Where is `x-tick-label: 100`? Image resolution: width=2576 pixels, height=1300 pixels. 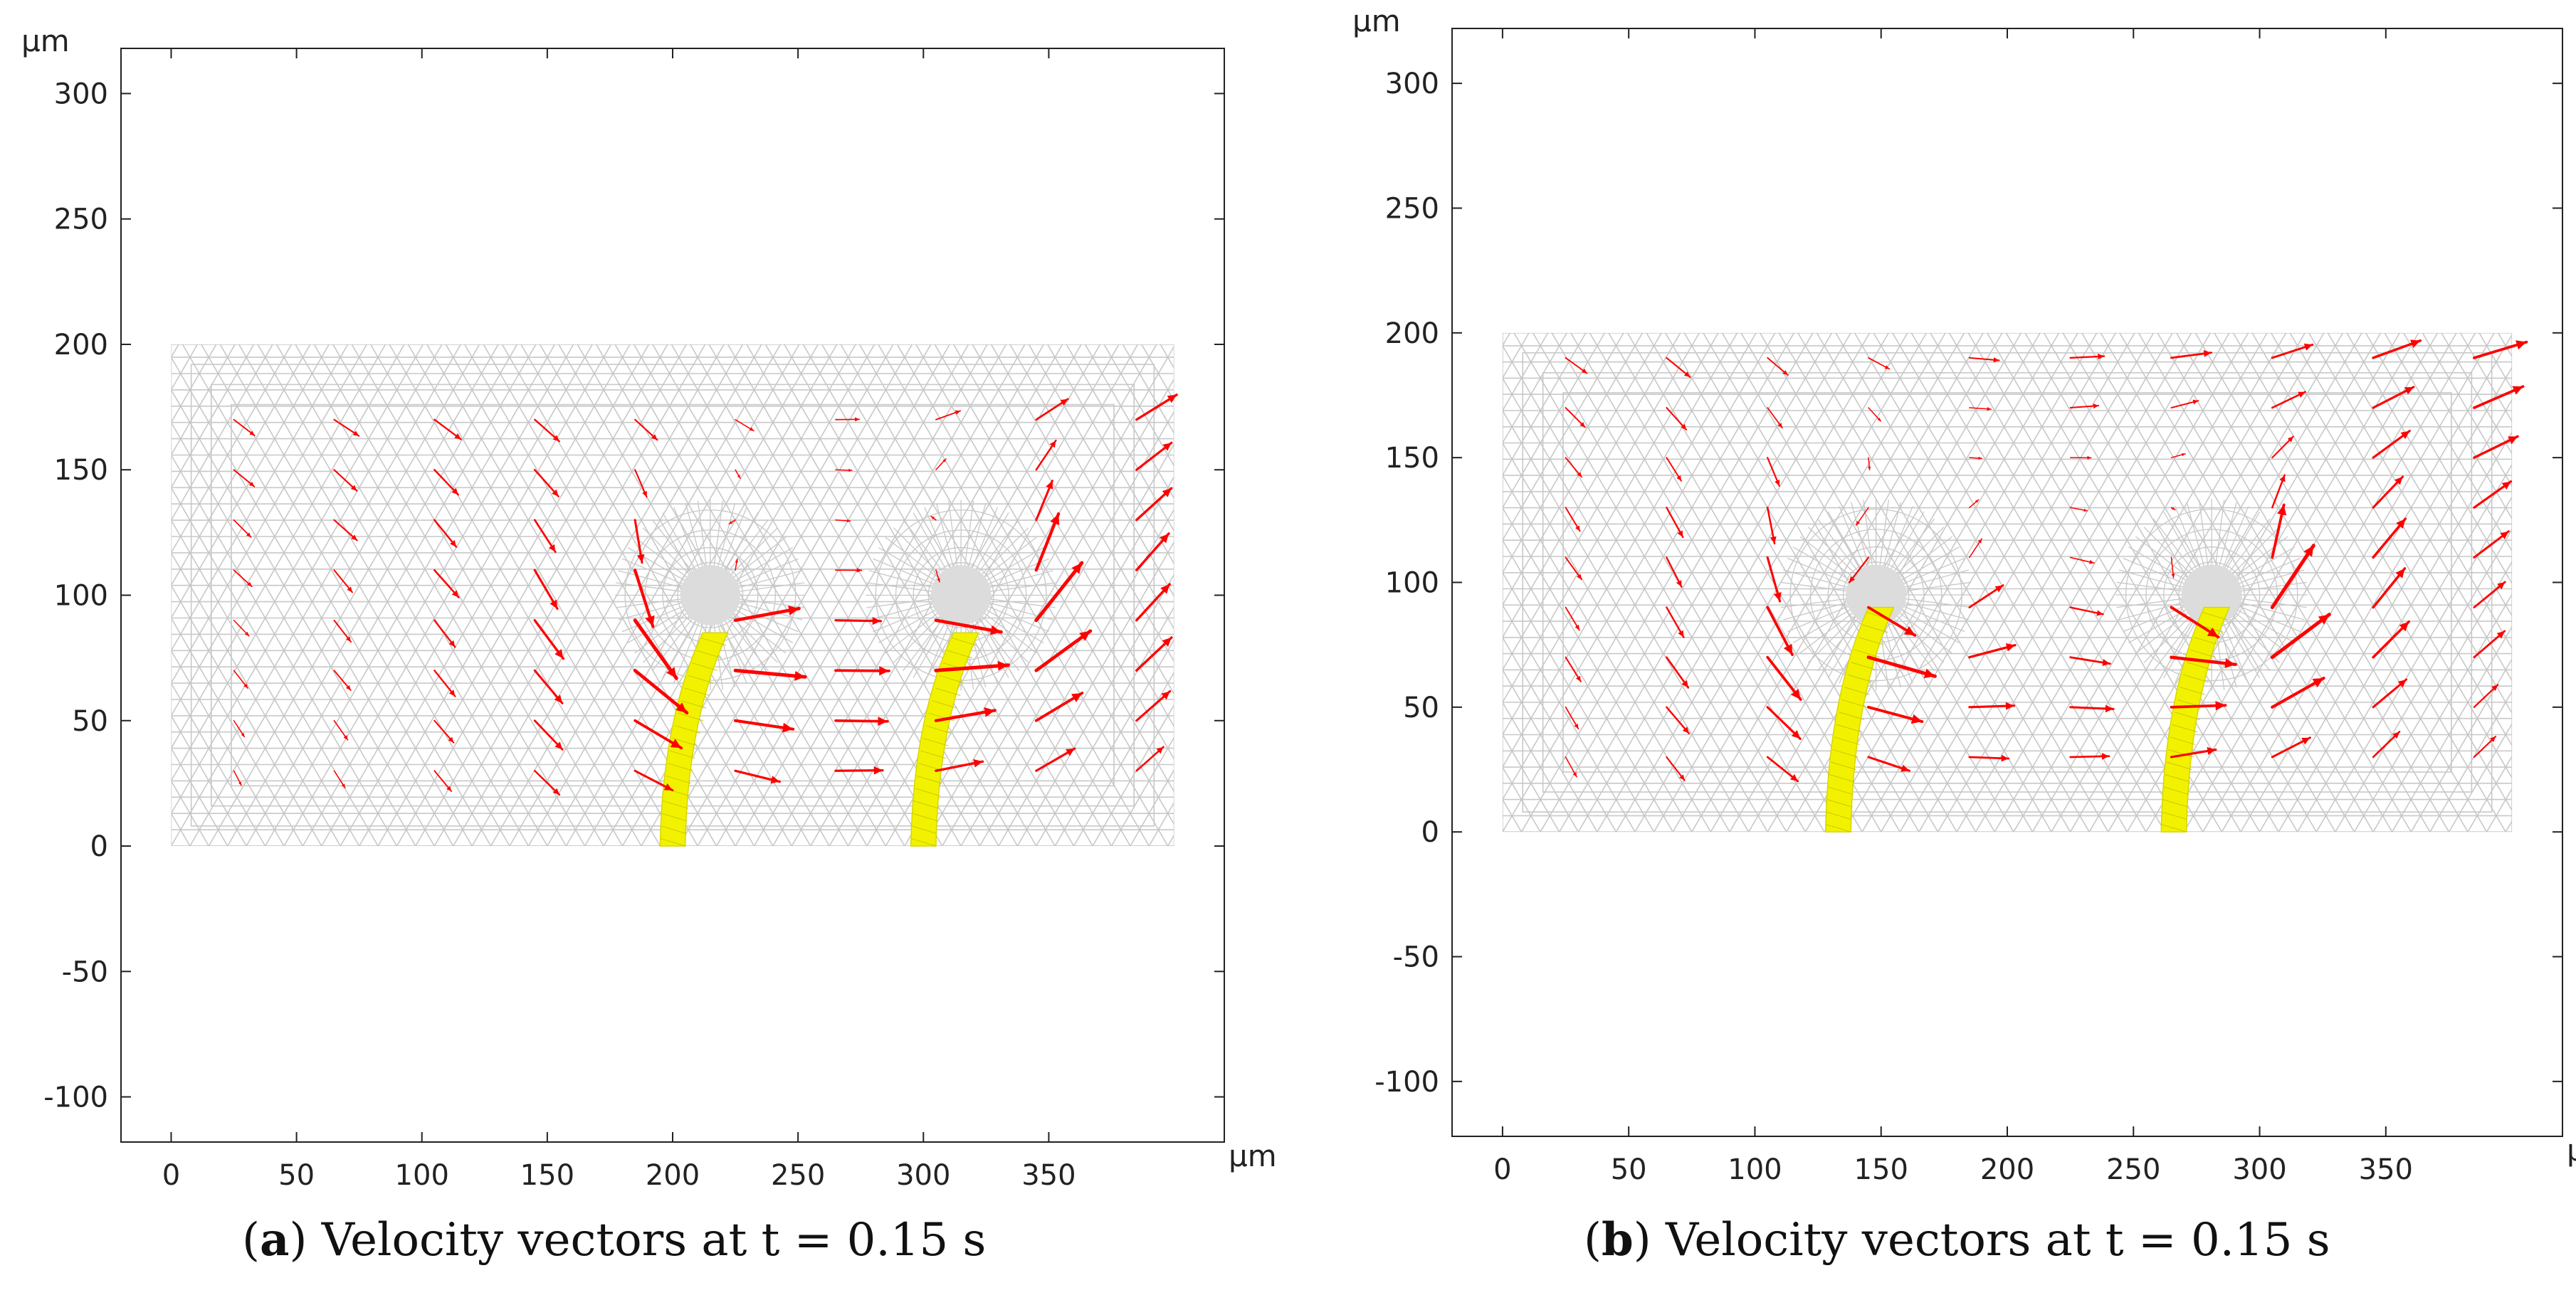 x-tick-label: 100 is located at coordinates (1755, 1169).